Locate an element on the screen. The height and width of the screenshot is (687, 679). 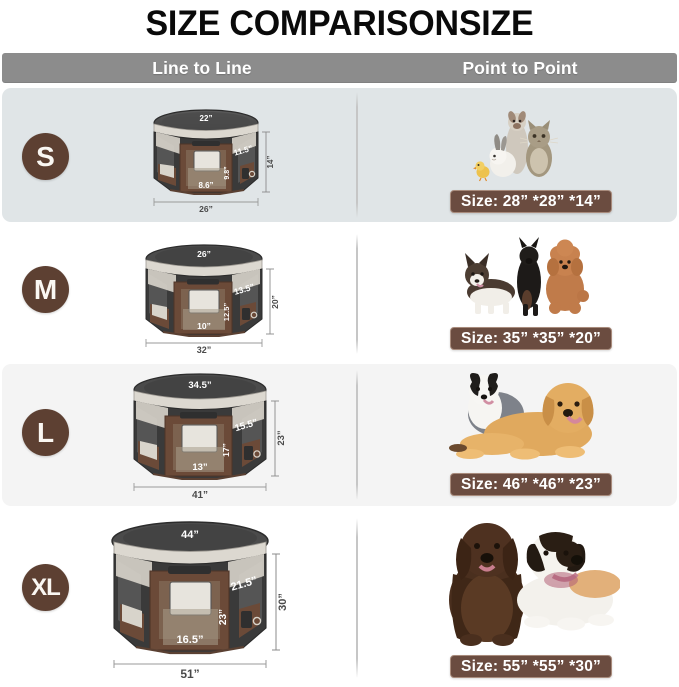
animal-illustration-xl is located at coordinates (522, 580).